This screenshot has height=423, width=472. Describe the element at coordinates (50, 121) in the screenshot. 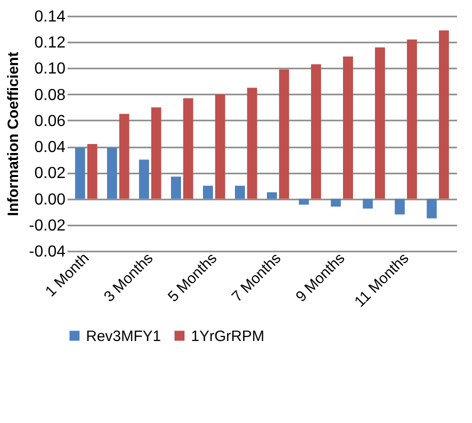

I see `y-tick-label: 0.06` at that location.